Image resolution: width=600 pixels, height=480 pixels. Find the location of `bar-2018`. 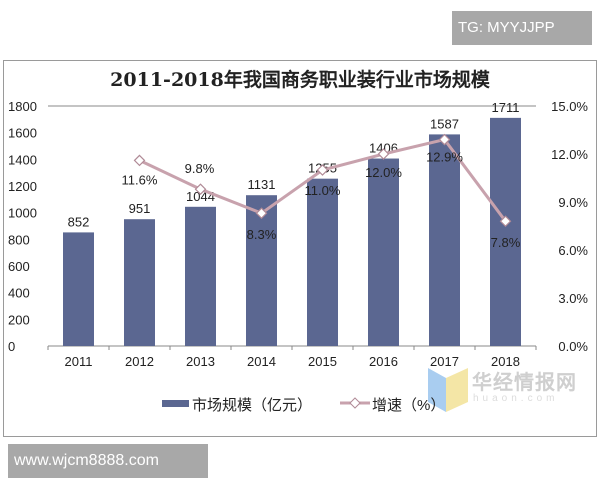

bar-2018 is located at coordinates (505, 231).